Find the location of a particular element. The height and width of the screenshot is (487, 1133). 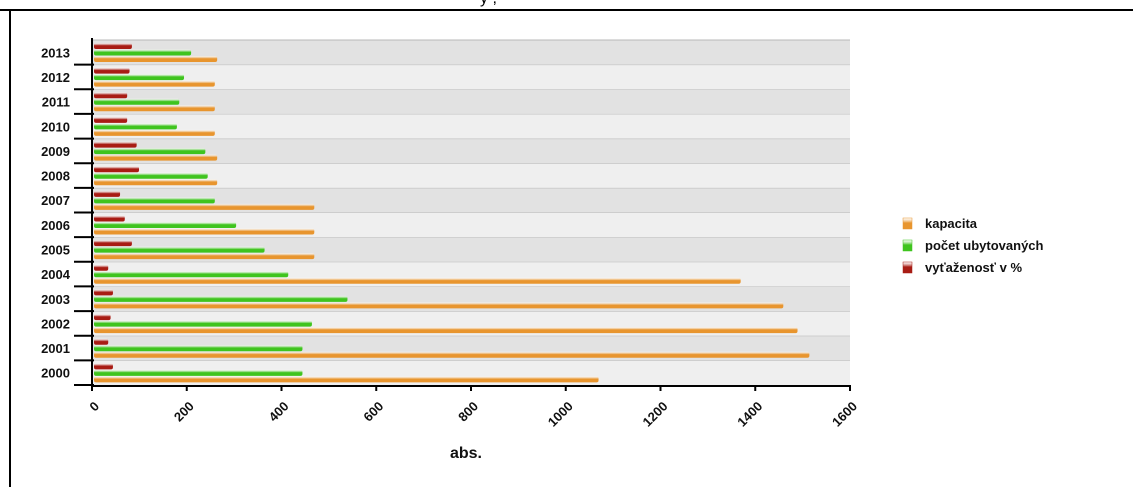

x-tick-label: 400 is located at coordinates (279, 412).